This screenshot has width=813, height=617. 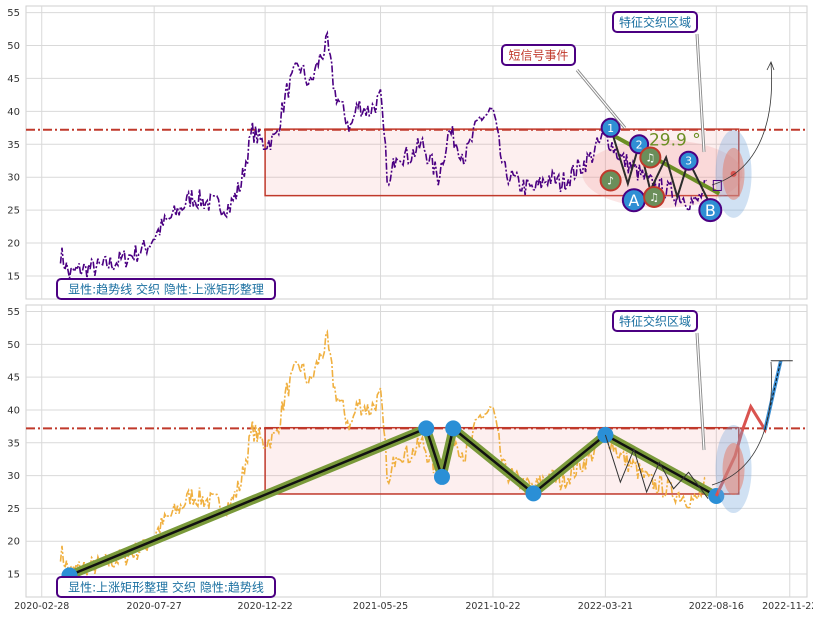 I want to click on marker-label: 1, so click(x=610, y=128).